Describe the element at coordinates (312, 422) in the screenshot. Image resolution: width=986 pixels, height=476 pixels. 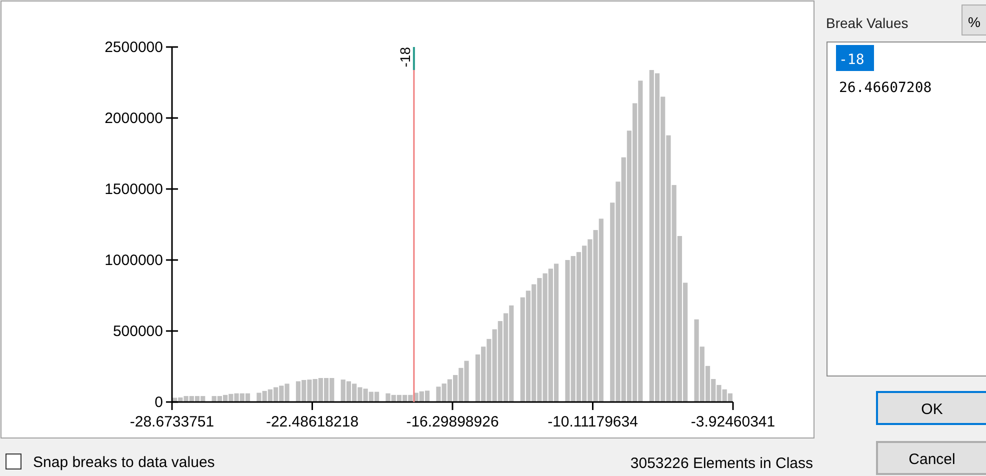
I see `x-tick-label: -22.48618218` at that location.